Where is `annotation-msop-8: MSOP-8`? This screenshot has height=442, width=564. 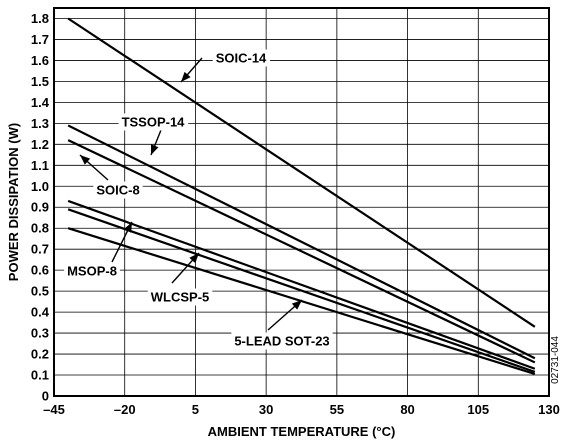
annotation-msop-8: MSOP-8 is located at coordinates (92, 271).